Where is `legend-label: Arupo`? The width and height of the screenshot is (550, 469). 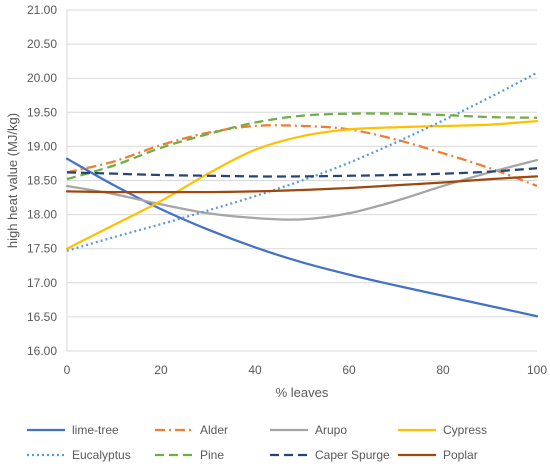
legend-label: Arupo is located at coordinates (331, 430).